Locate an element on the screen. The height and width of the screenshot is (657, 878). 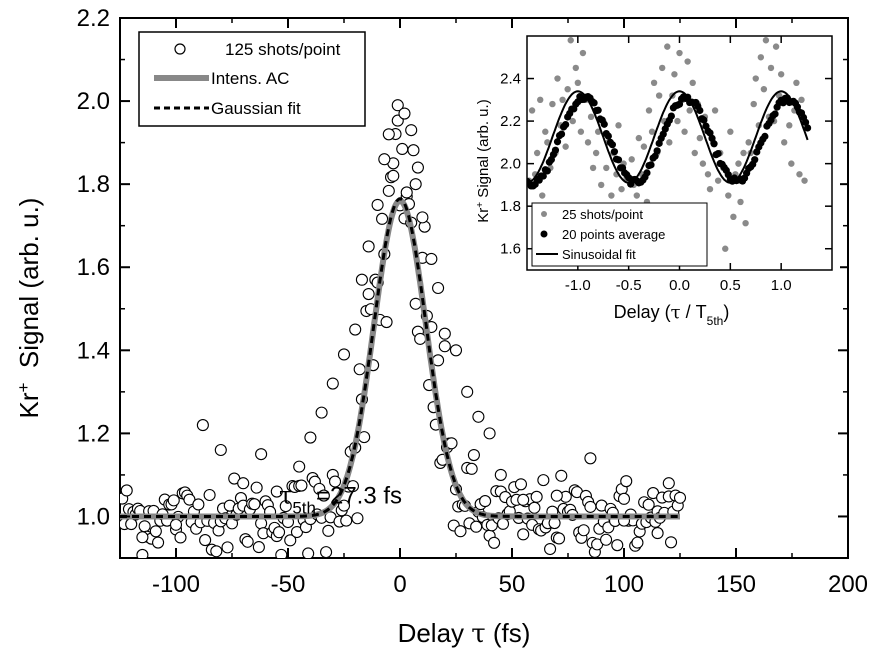
legend-label-25-shots: 25 shots/point is located at coordinates (602, 214).